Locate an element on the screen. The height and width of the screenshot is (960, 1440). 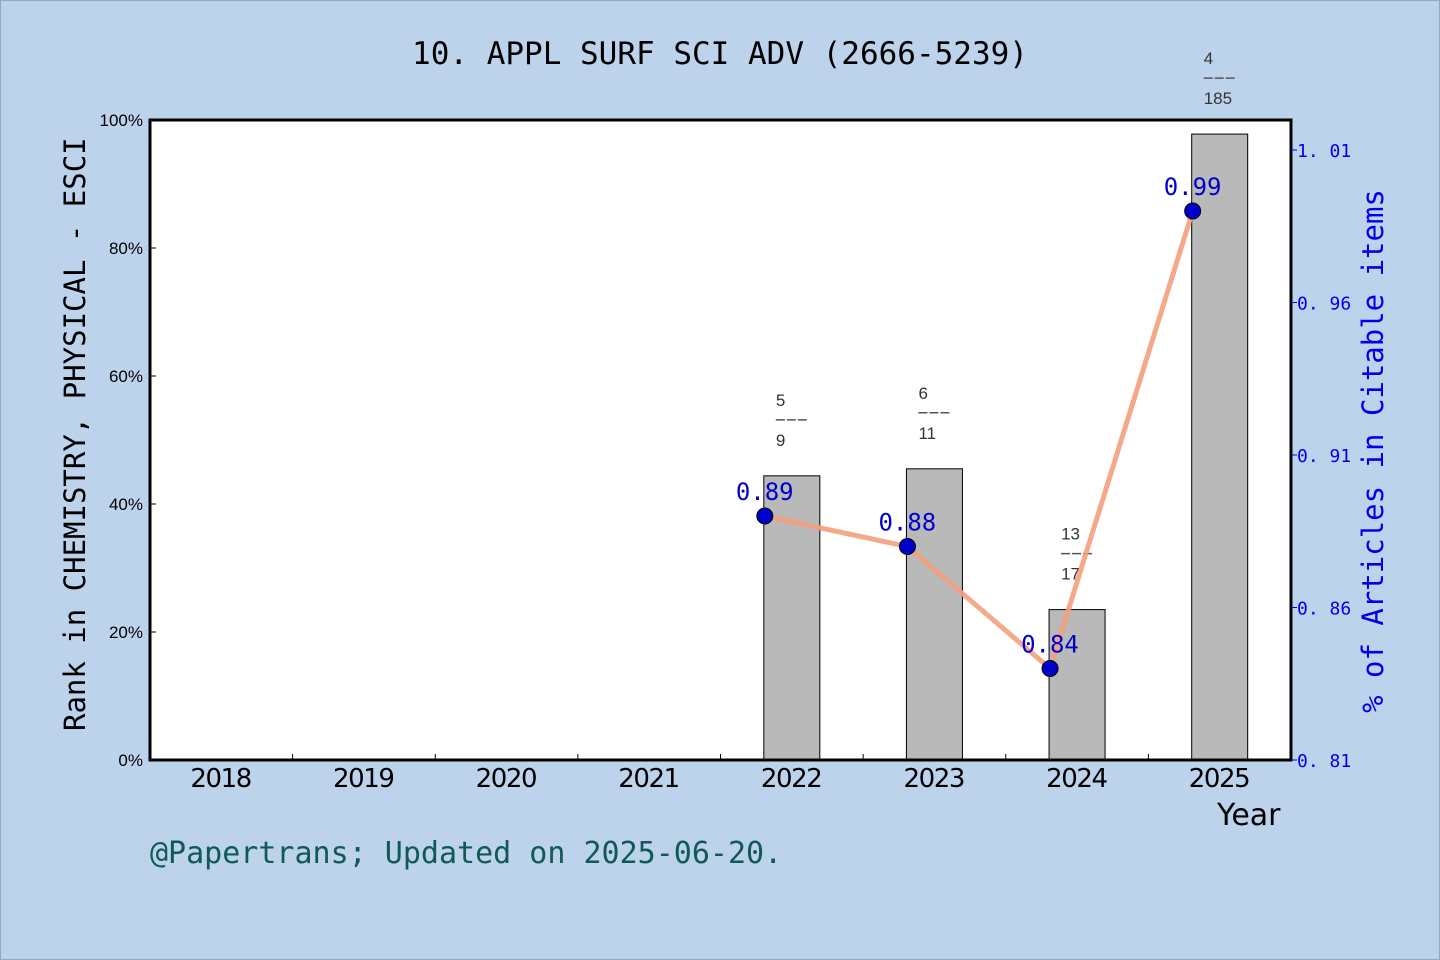
bar-label-rank: 5 is located at coordinates (780, 400).